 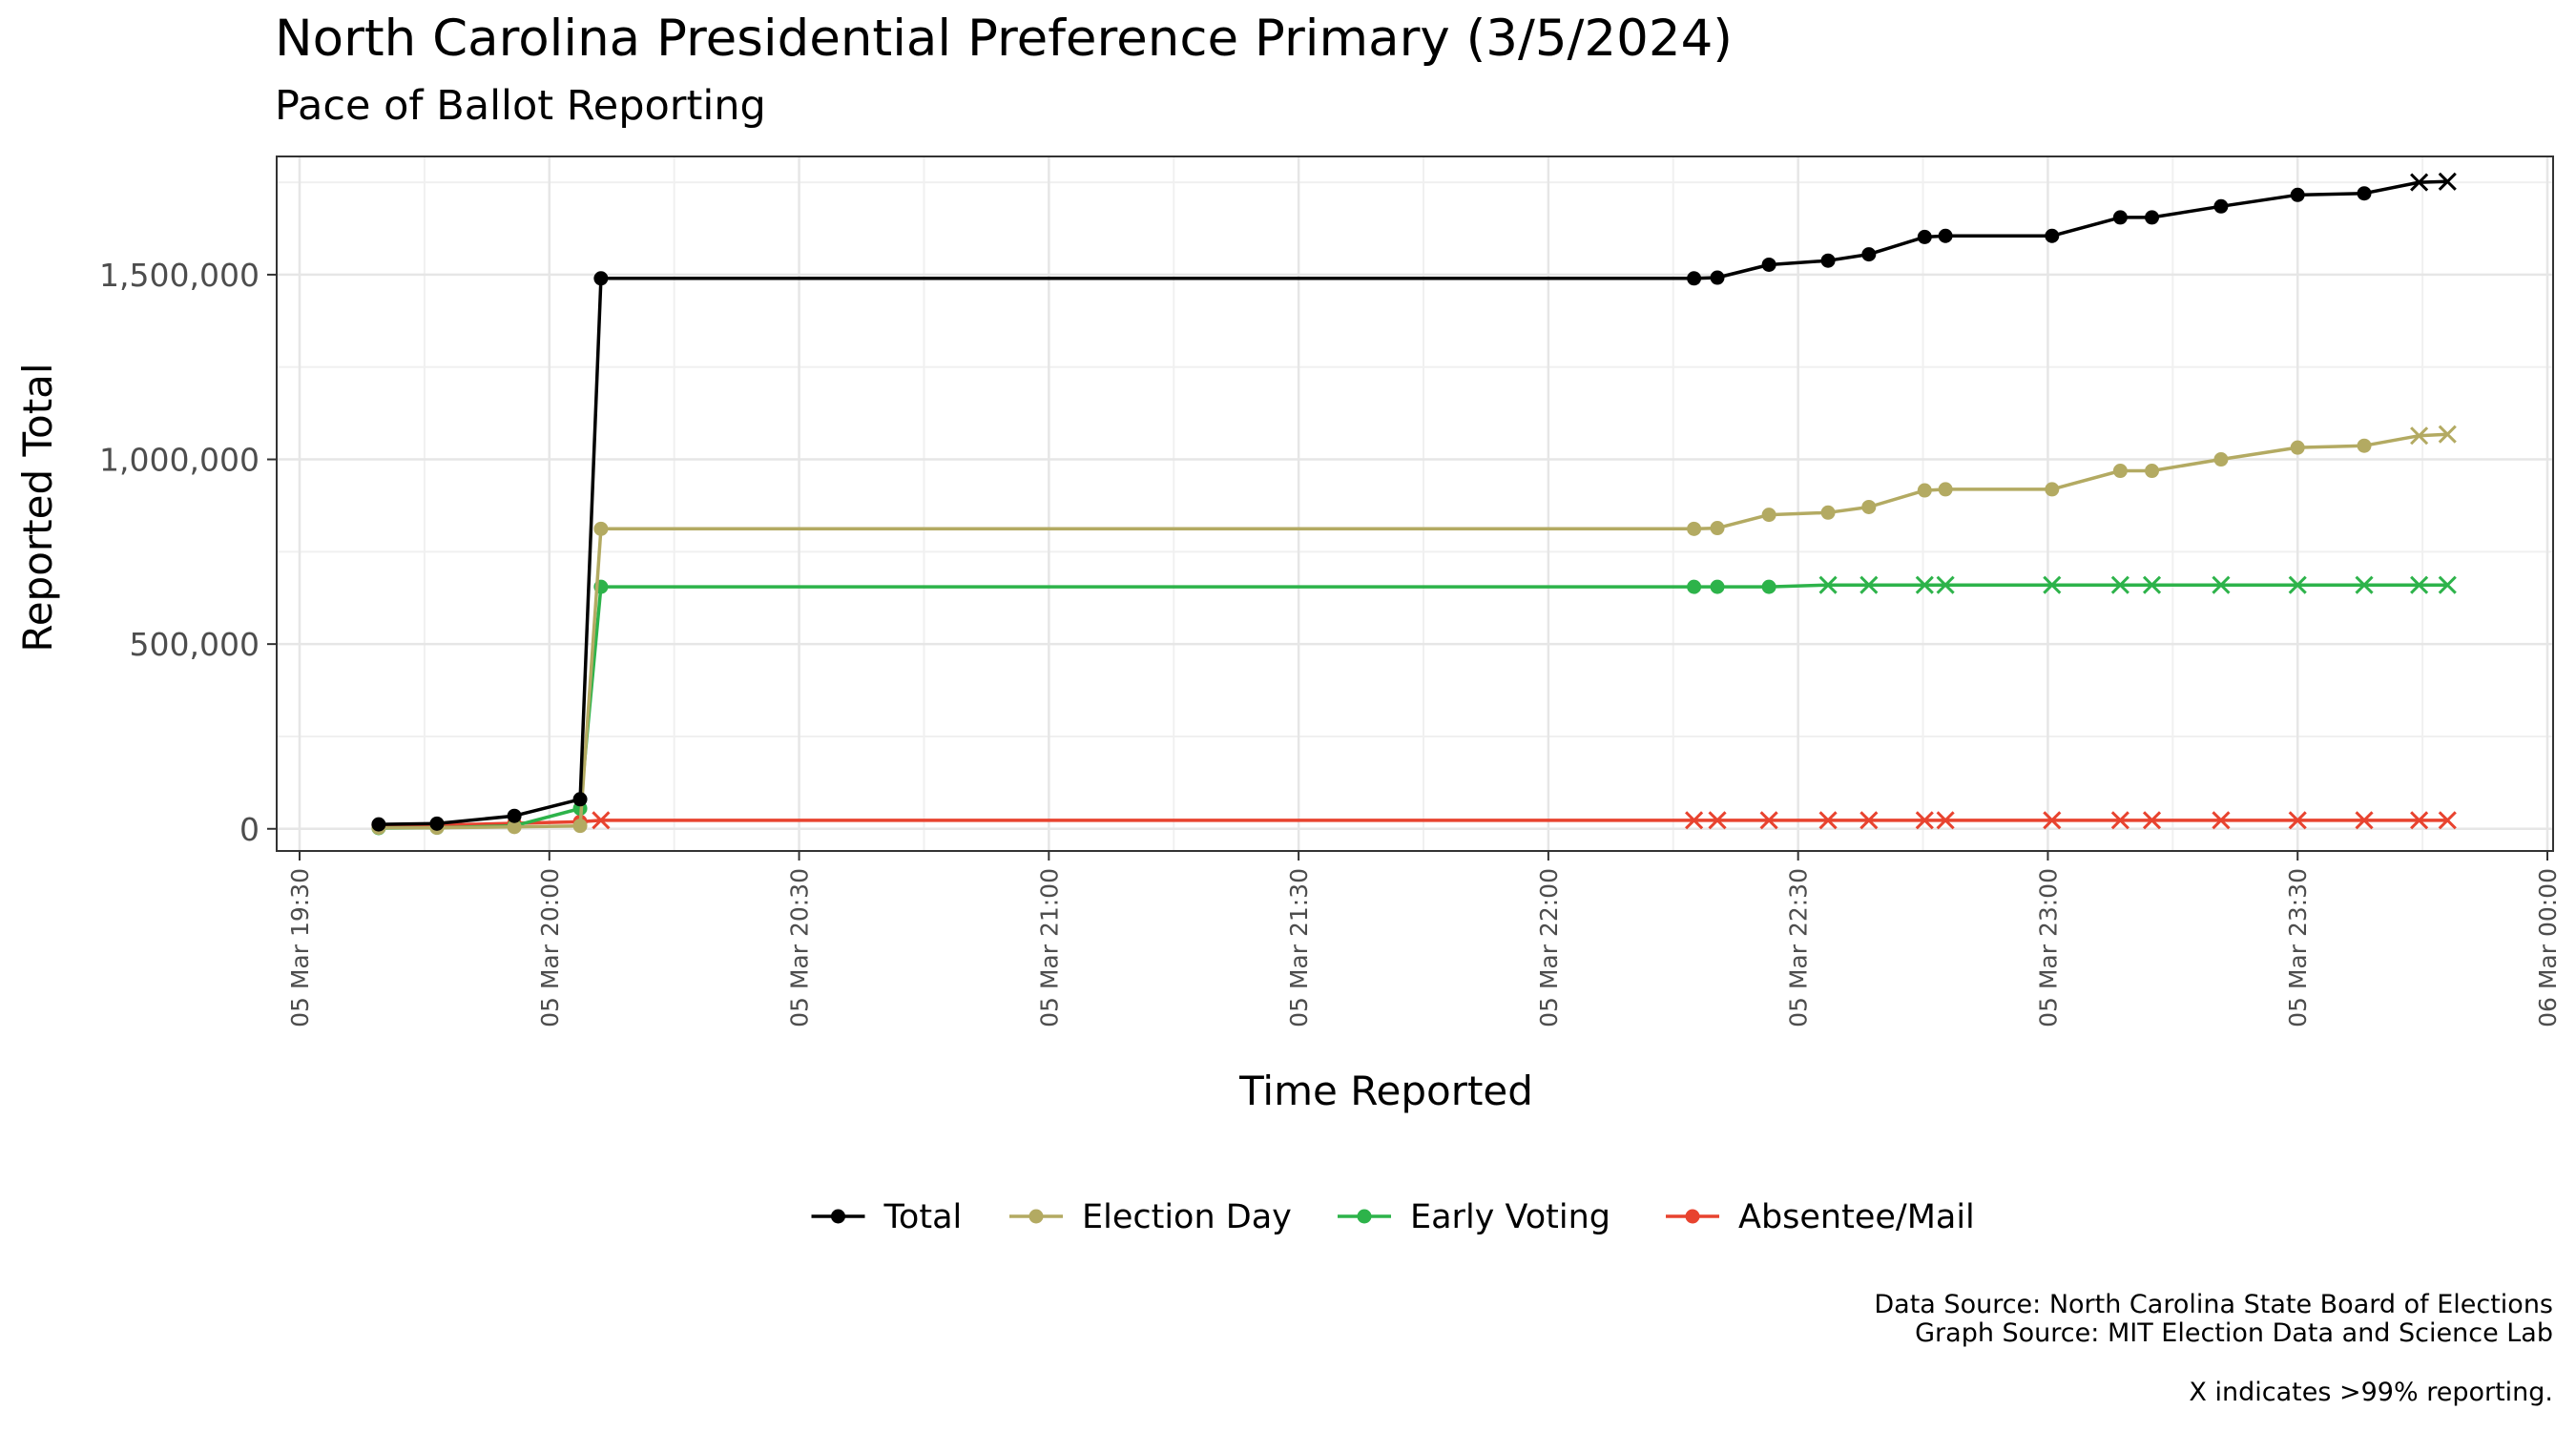 What do you see at coordinates (179, 275) in the screenshot?
I see `y-tick-label: 1,500,000` at bounding box center [179, 275].